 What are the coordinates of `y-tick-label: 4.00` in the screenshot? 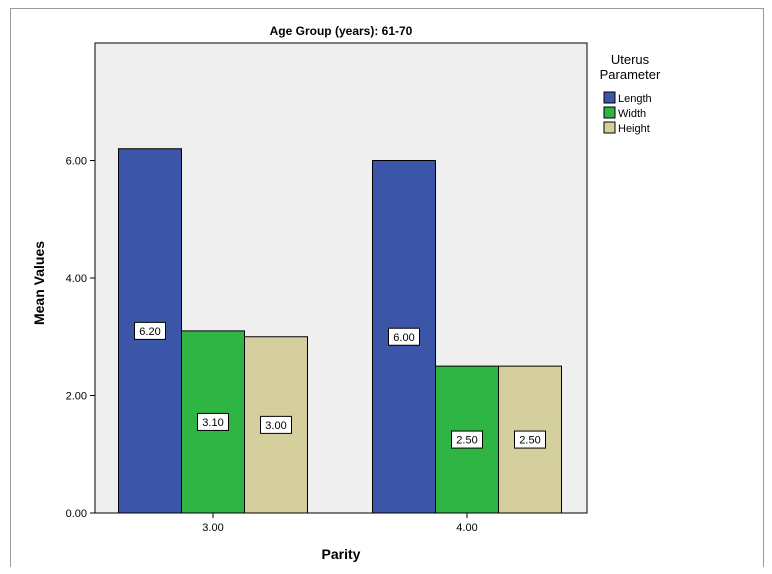 It's located at (76, 279).